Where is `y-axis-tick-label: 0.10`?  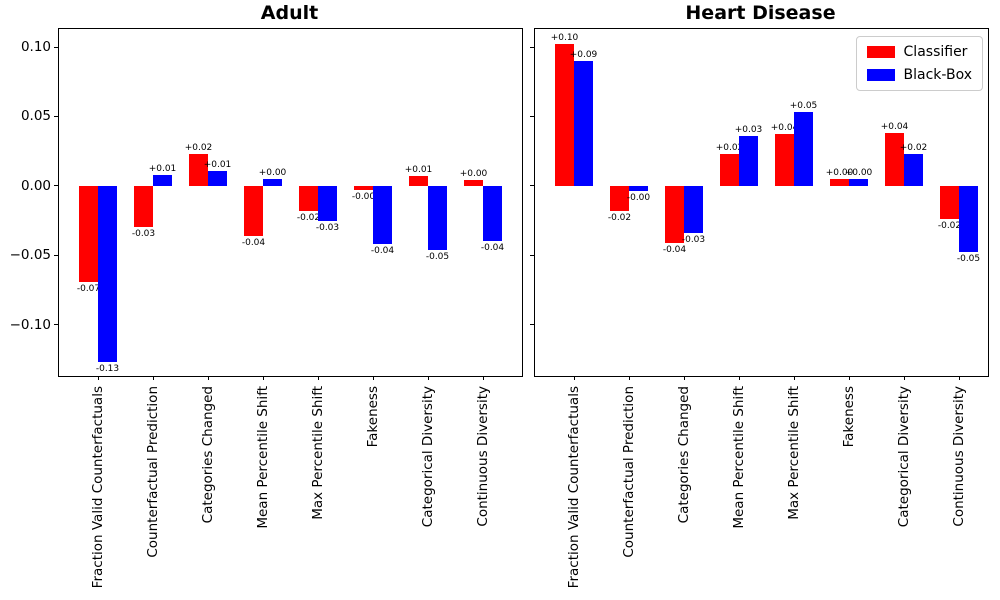
y-axis-tick-label: 0.10 is located at coordinates (35, 47).